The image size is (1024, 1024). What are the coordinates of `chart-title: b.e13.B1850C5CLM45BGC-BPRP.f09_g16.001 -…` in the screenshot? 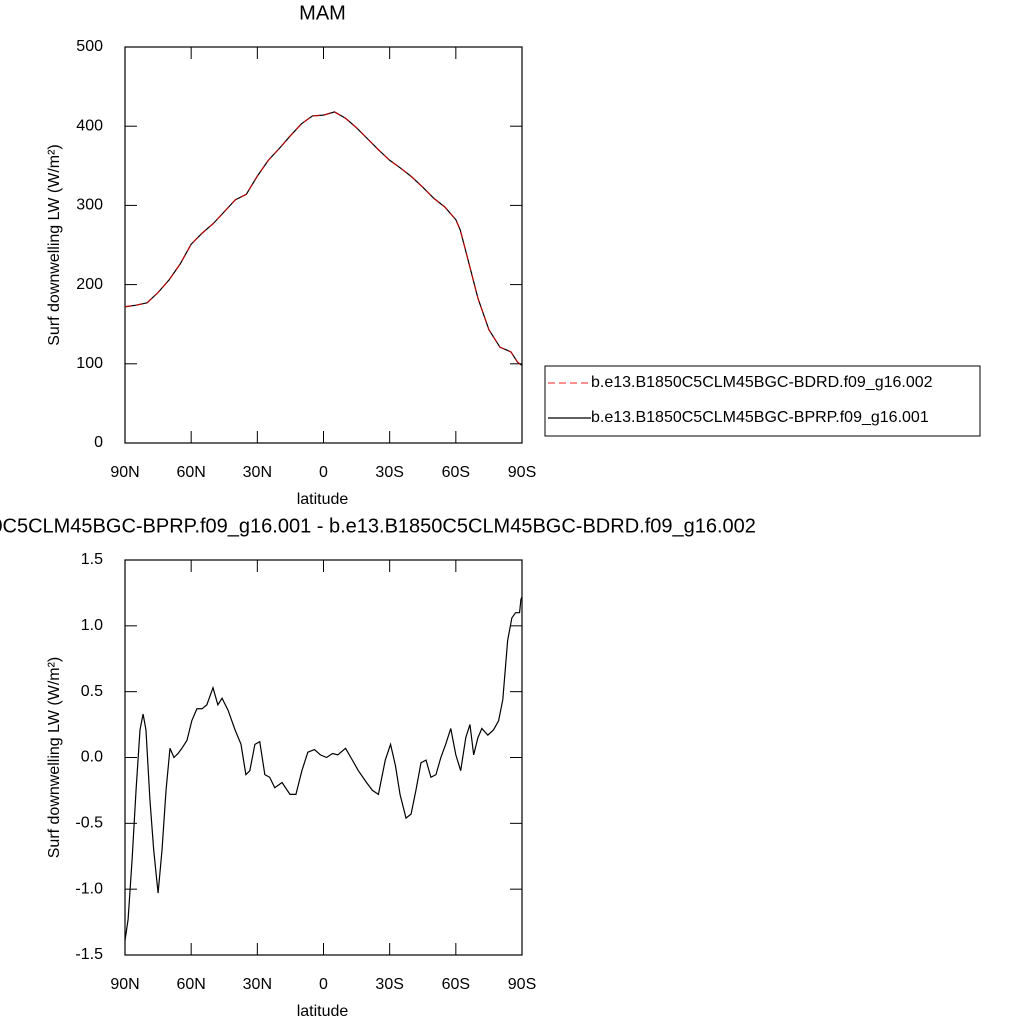 It's located at (378, 526).